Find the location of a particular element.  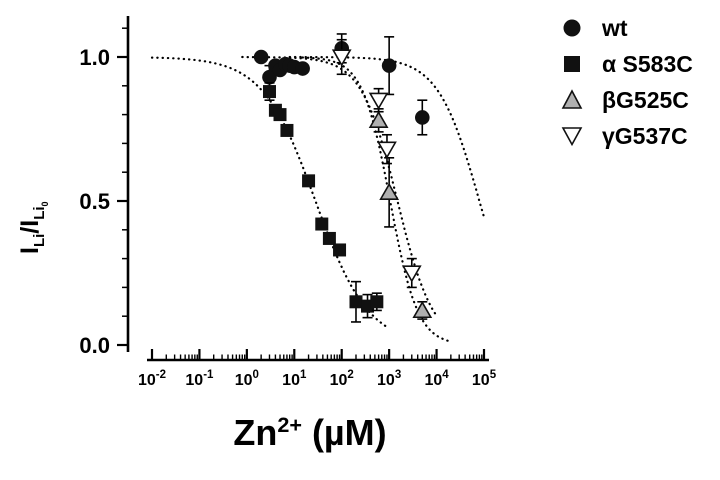

y-tick-label: 0.0 is located at coordinates (94, 345).